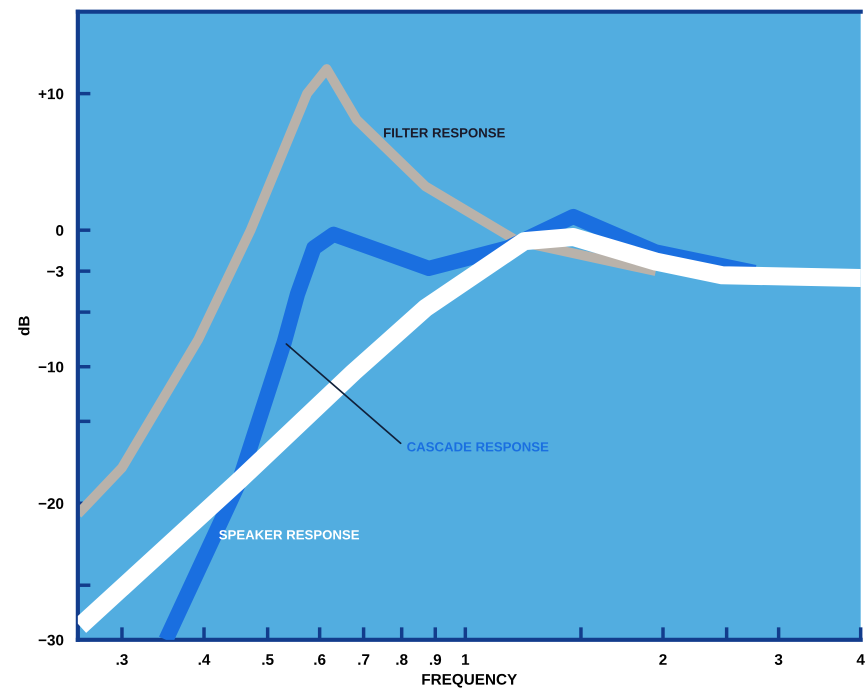  Describe the element at coordinates (466, 659) in the screenshot. I see `x-tick-label: 1` at that location.